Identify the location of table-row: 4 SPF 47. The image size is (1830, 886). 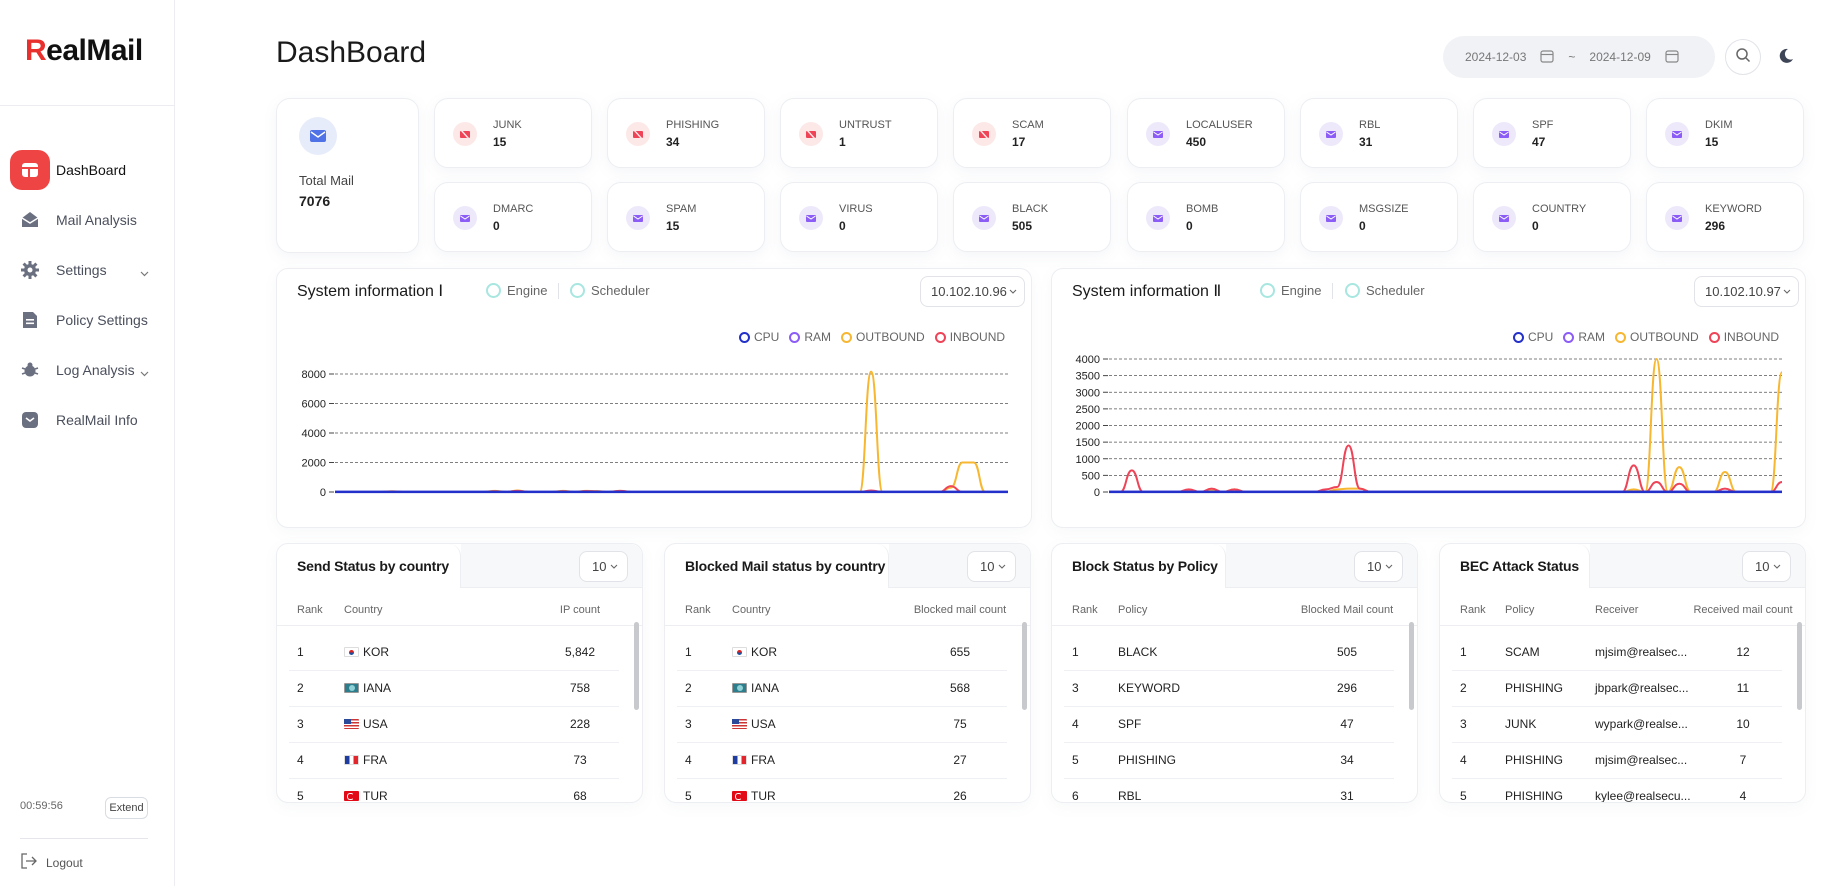
(1234, 724).